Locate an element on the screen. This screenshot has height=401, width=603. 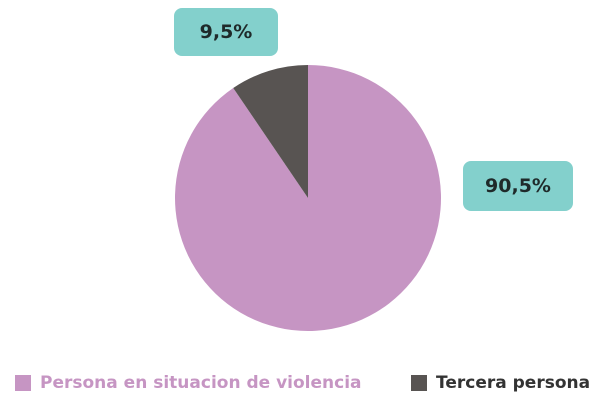
legend-item-persona-en-situacion: Persona en situacion de violencia is located at coordinates (188, 383).